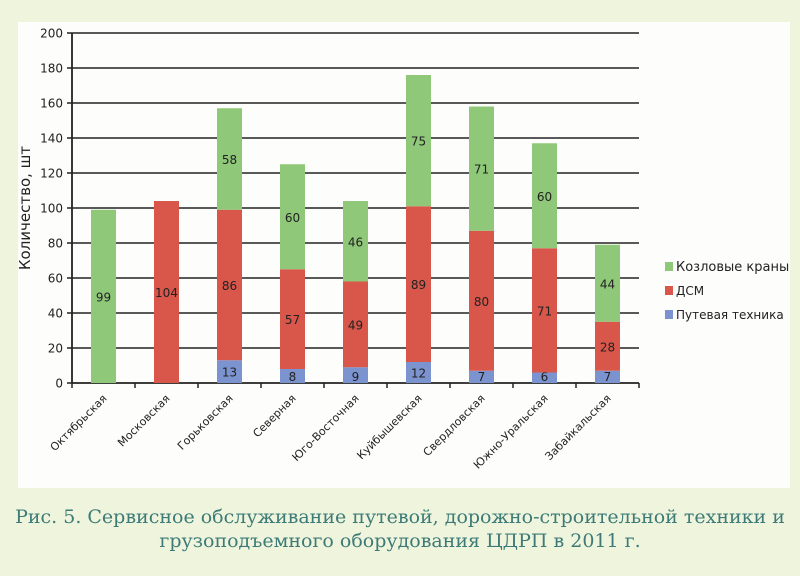 This screenshot has width=800, height=576. I want to click on data-label: 58, so click(229, 160).